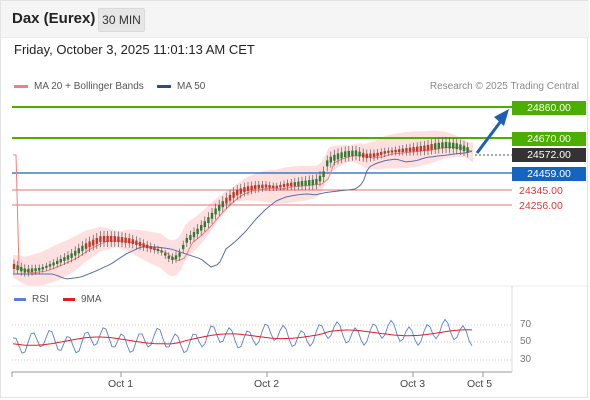 The image size is (590, 400). What do you see at coordinates (549, 174) in the screenshot?
I see `pivot-tag: 24459.00` at bounding box center [549, 174].